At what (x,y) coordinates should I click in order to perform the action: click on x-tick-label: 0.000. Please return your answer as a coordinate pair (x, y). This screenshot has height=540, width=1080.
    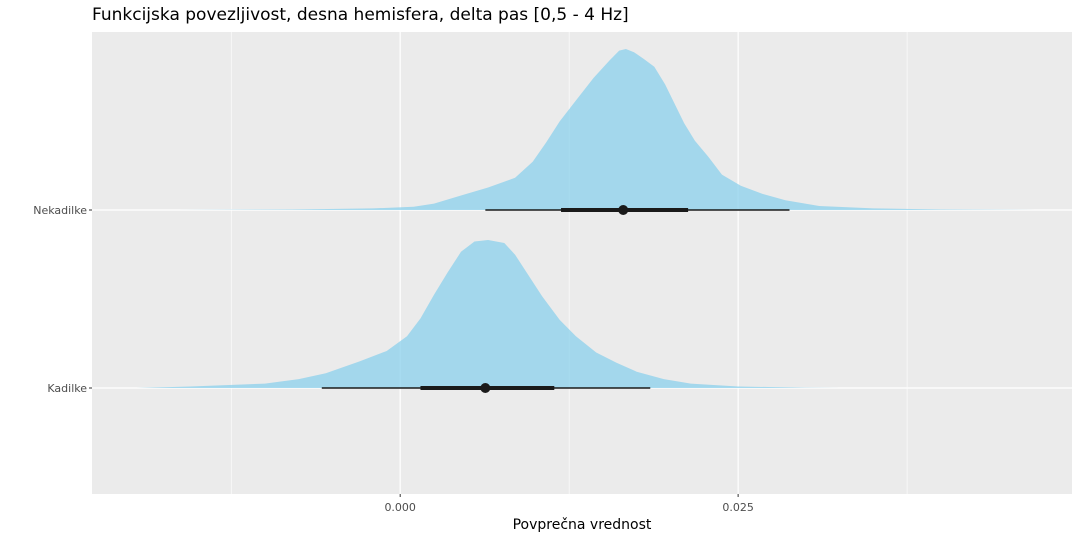
    Looking at the image, I should click on (400, 507).